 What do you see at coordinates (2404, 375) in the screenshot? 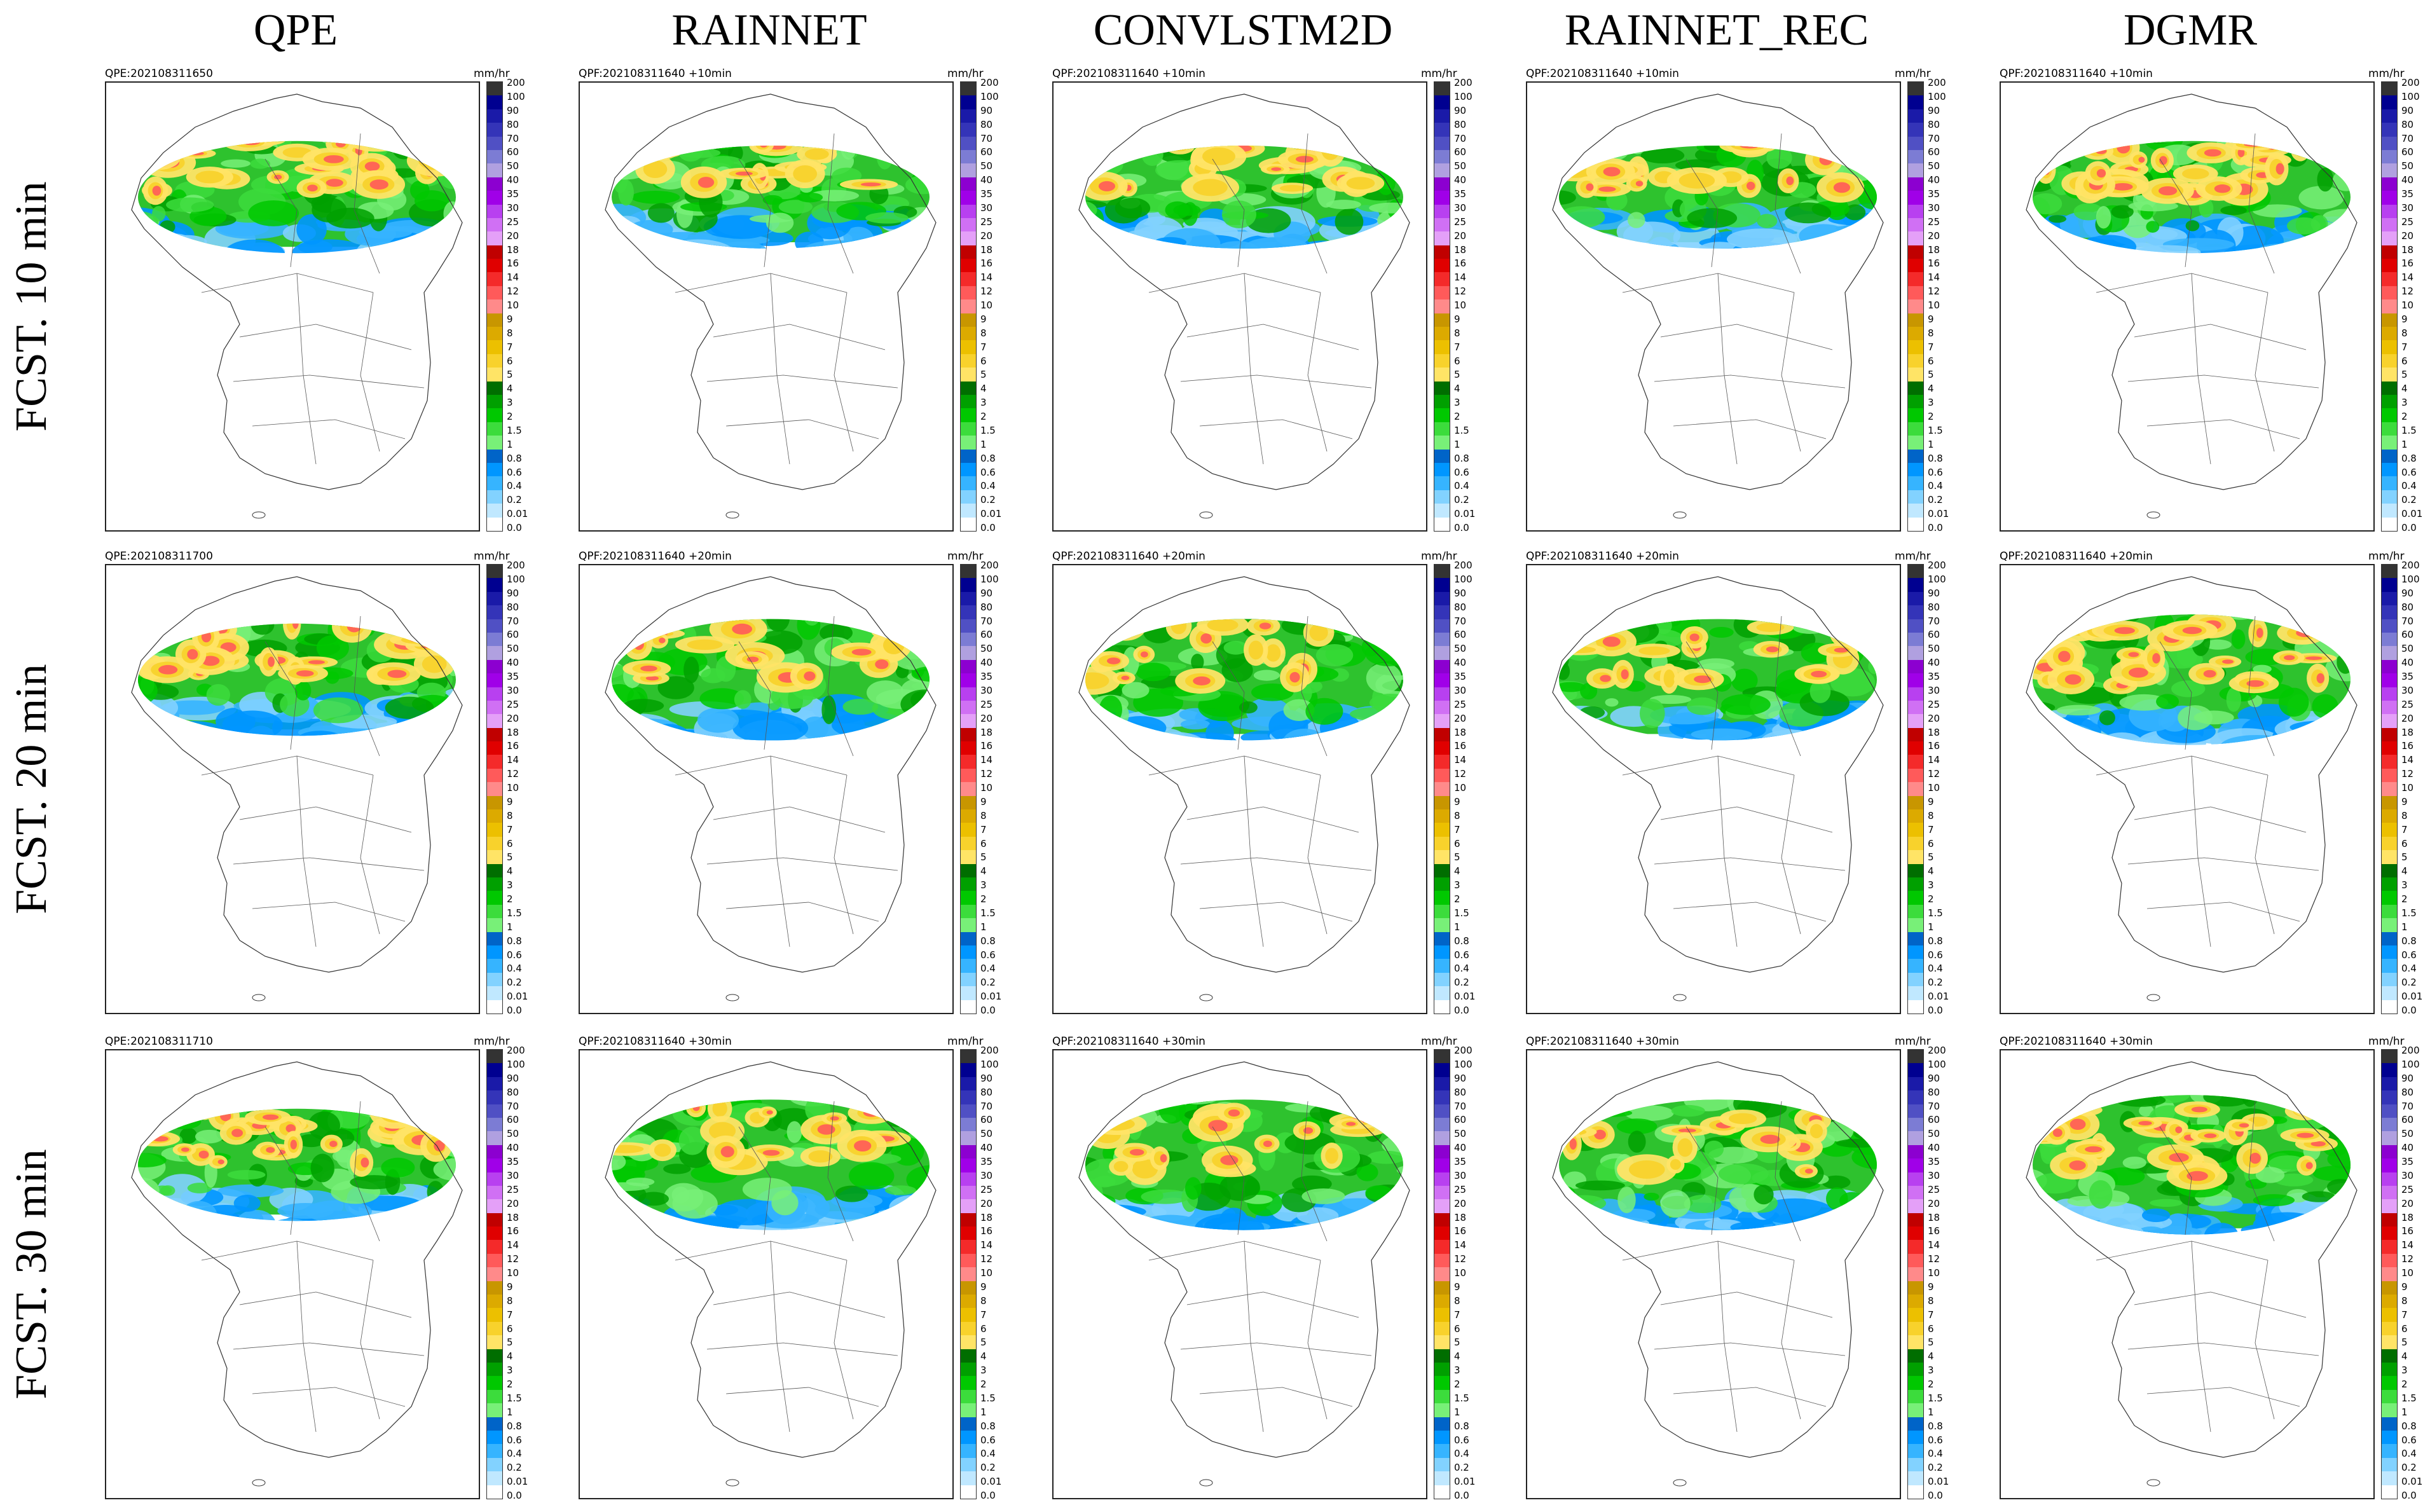
I see `colorbar-tick: 5` at bounding box center [2404, 375].